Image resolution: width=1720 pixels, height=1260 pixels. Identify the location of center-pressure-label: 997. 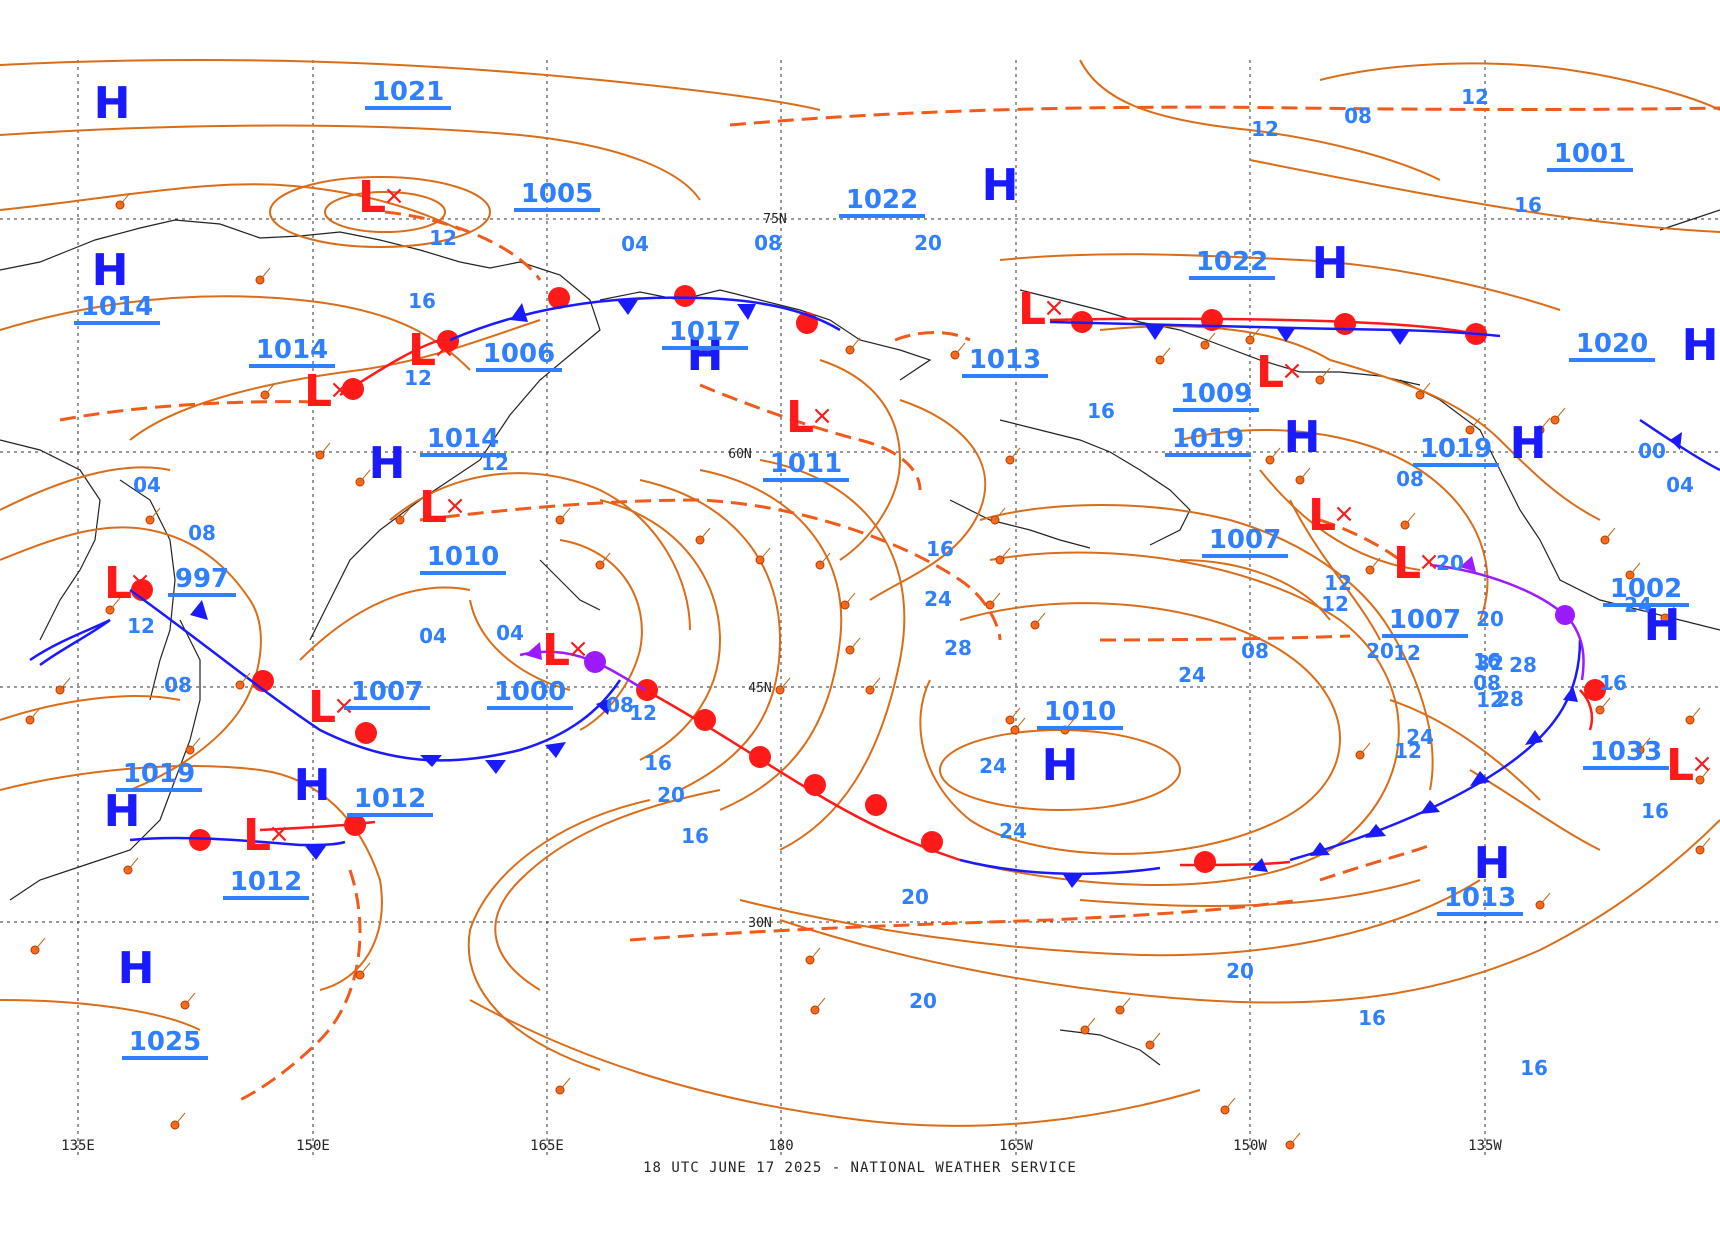
(202, 579).